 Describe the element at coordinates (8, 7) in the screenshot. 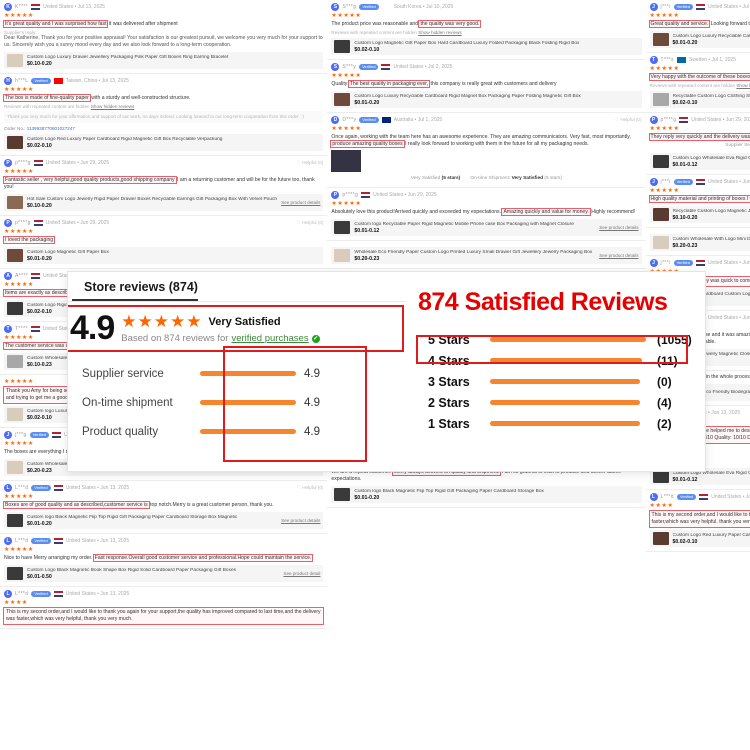

I see `avatar: K` at that location.